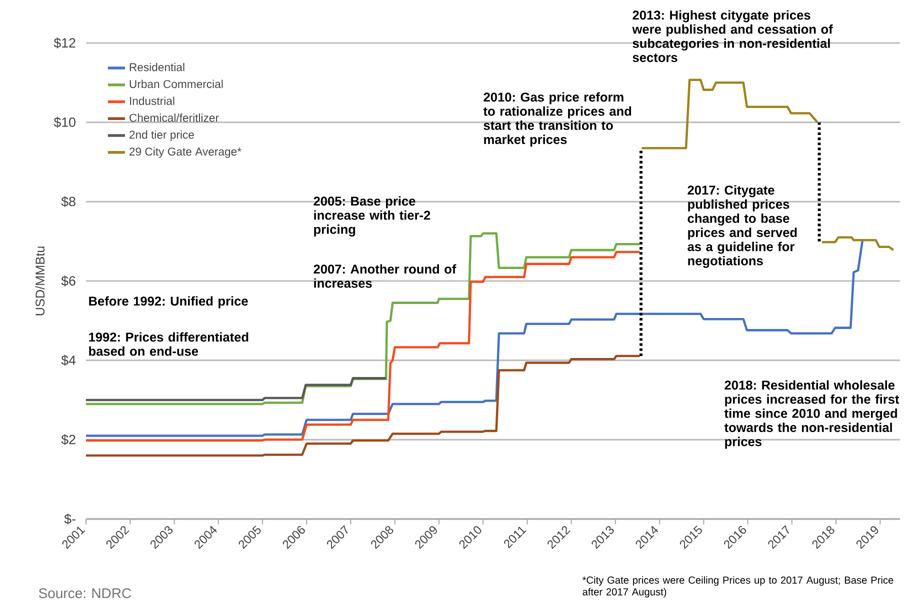 The image size is (920, 612). I want to click on y-tick-label: $8, so click(68, 202).